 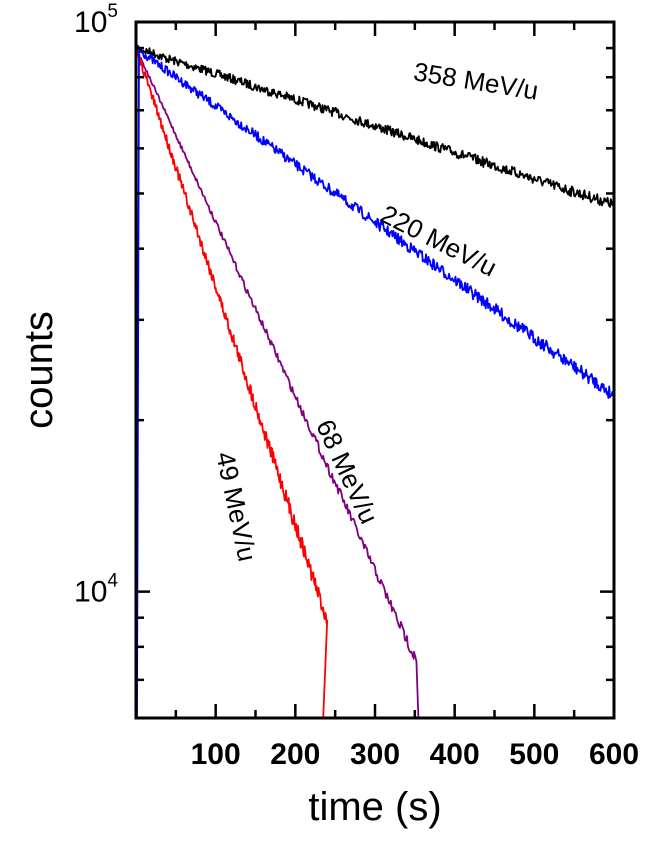 What do you see at coordinates (375, 125) in the screenshot?
I see `series-line-358-mev-u` at bounding box center [375, 125].